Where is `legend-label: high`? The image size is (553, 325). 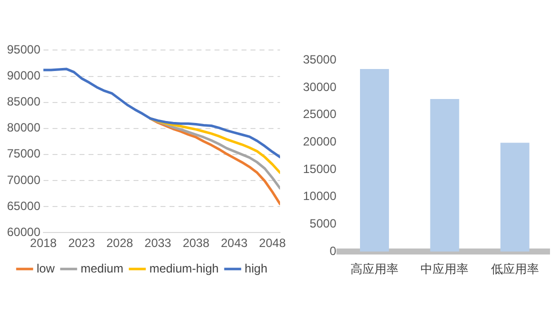
legend-label: high is located at coordinates (256, 268).